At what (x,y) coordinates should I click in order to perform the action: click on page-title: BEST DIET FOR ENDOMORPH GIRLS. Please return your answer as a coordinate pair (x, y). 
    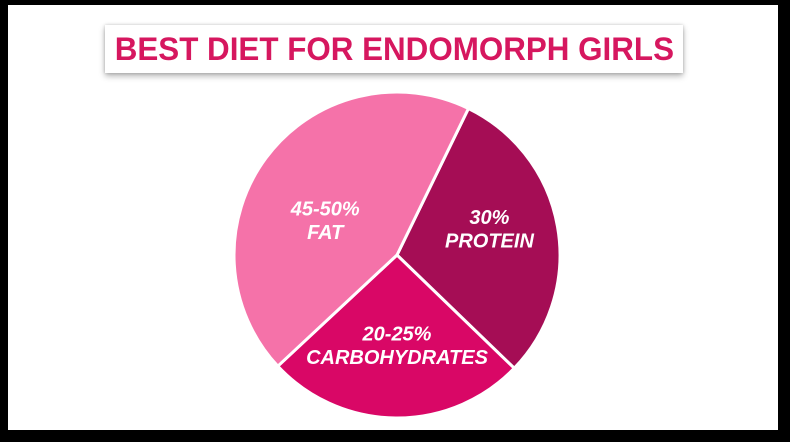
    Looking at the image, I should click on (394, 48).